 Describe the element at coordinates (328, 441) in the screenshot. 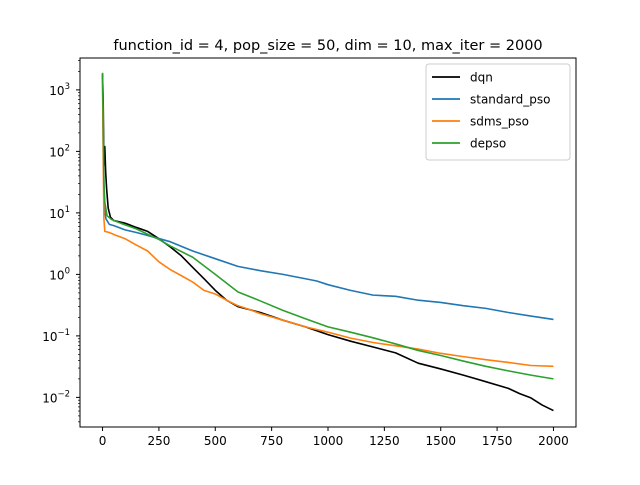

I see `x-tick-label: 1000` at that location.